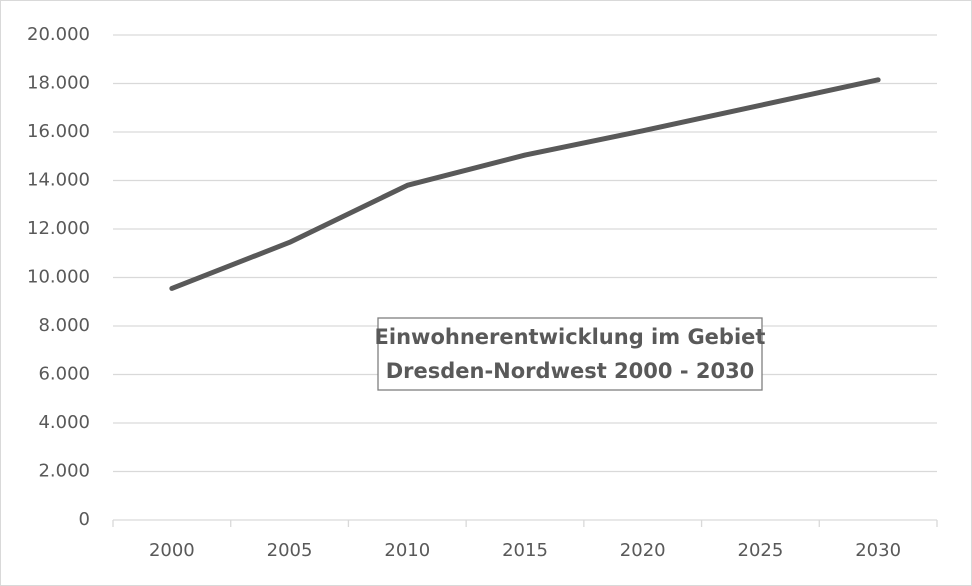 The height and width of the screenshot is (586, 972). Describe the element at coordinates (58, 180) in the screenshot. I see `y-tick-label: 14.000` at that location.